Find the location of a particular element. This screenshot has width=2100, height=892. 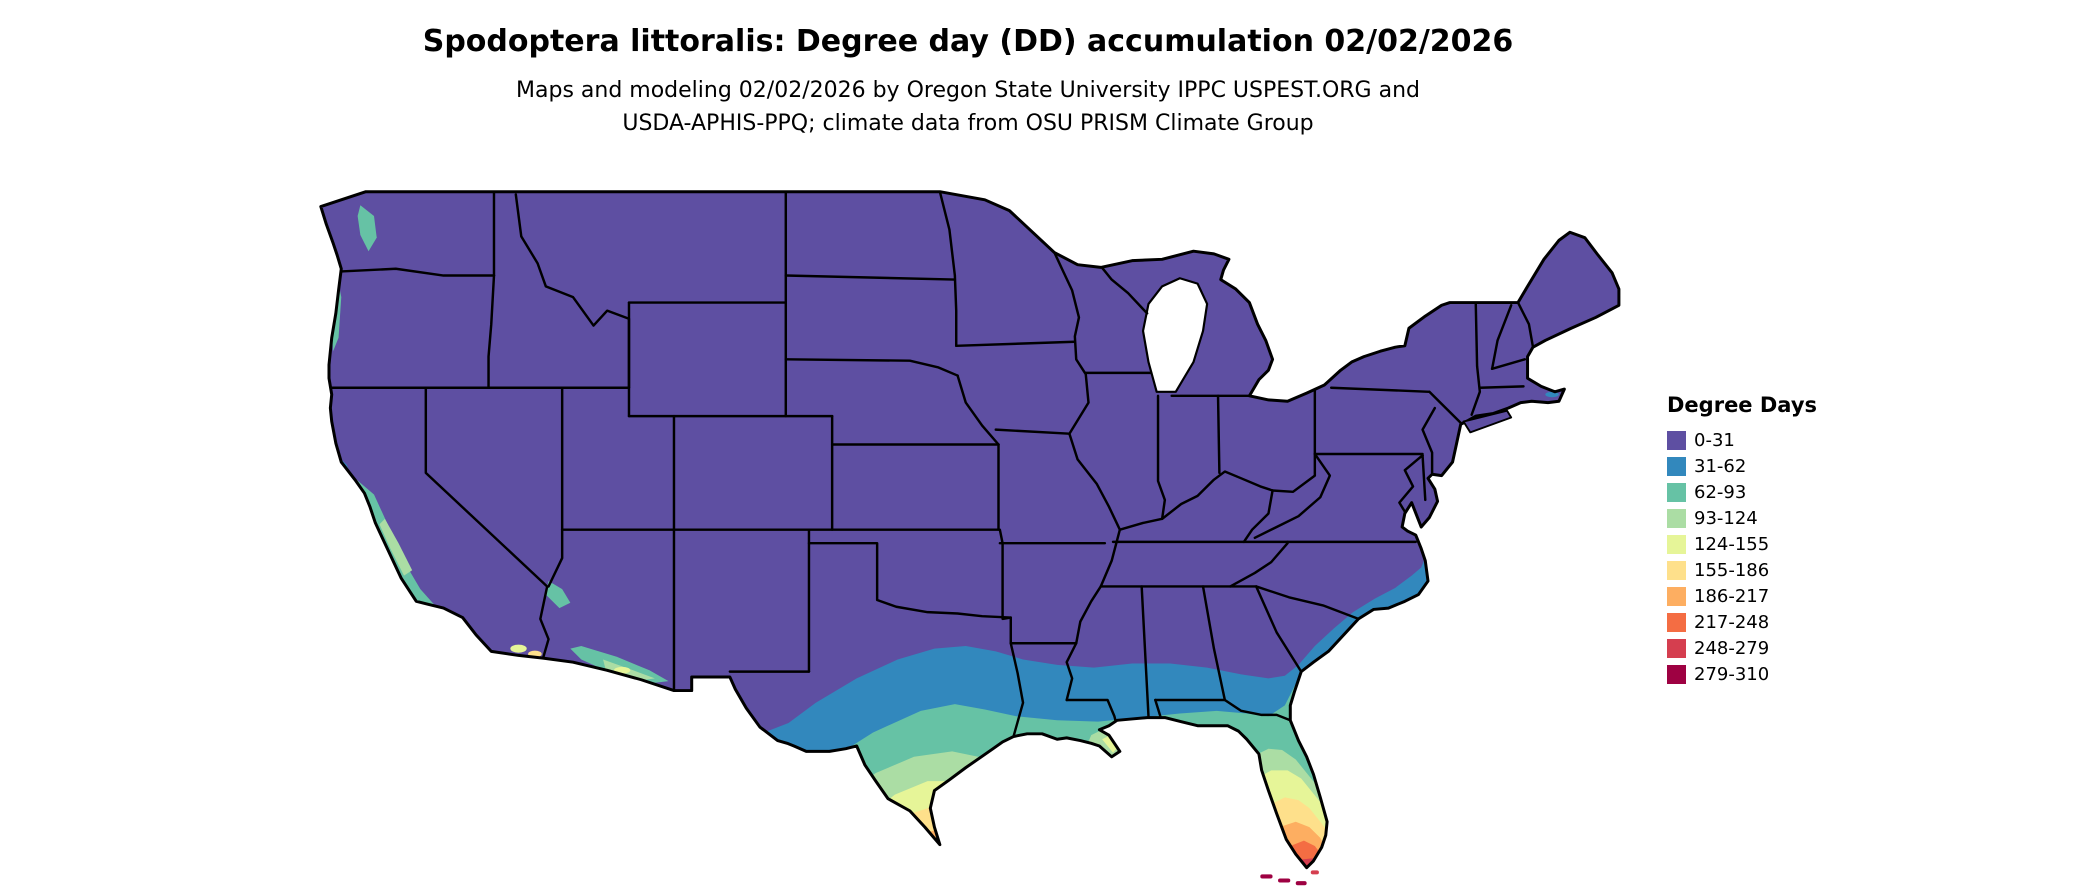

legend-label: 31-62 is located at coordinates (1720, 466).